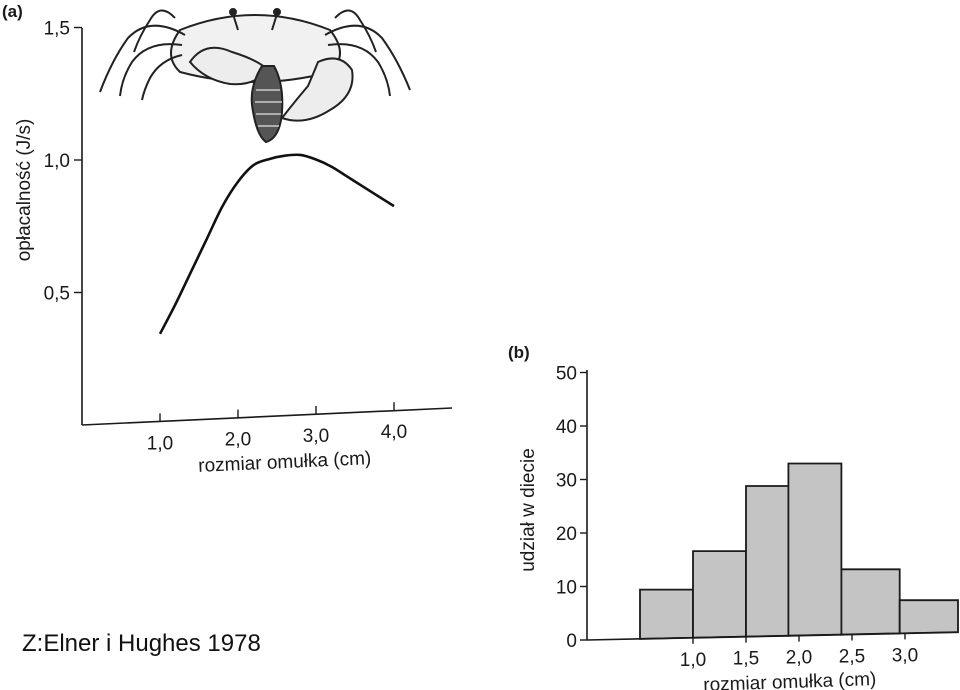 The image size is (960, 690). What do you see at coordinates (519, 352) in the screenshot?
I see `panel-label-b: (b)` at bounding box center [519, 352].